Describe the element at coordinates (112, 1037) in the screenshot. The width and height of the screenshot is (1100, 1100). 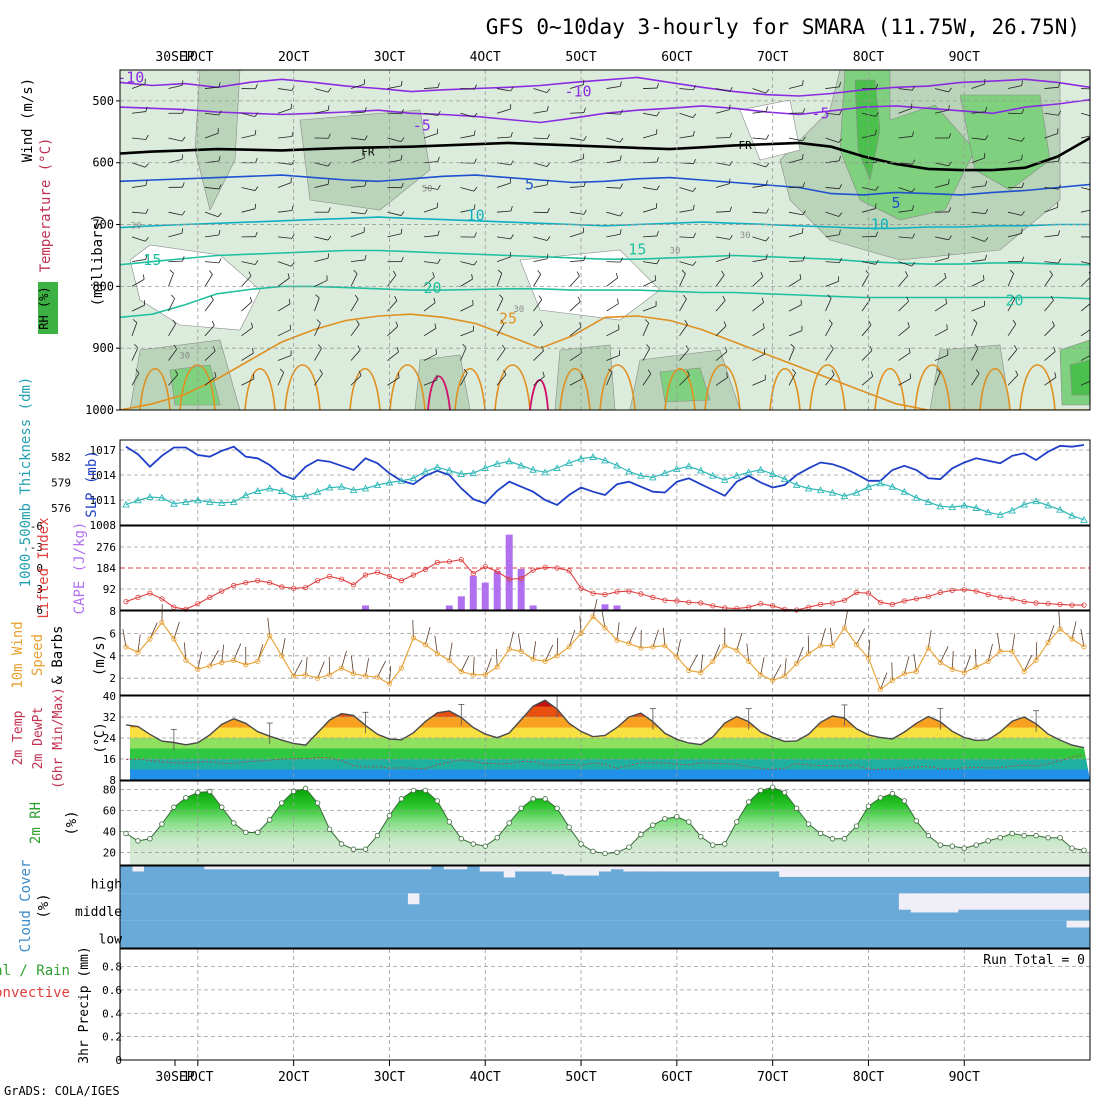
I see `precip-tick: 0.2` at that location.